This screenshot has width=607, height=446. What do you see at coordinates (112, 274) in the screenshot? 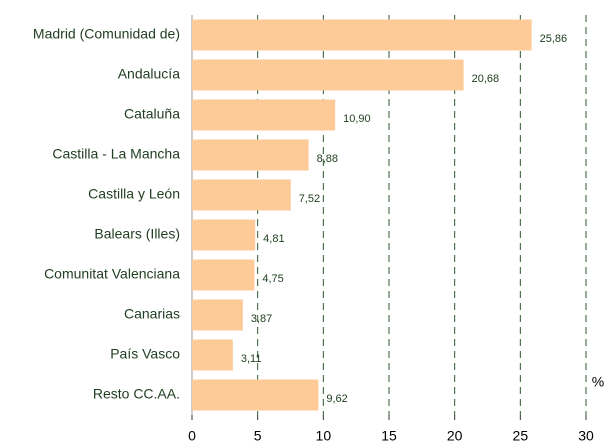
I see `category-label: Comunitat Valenciana` at bounding box center [112, 274].